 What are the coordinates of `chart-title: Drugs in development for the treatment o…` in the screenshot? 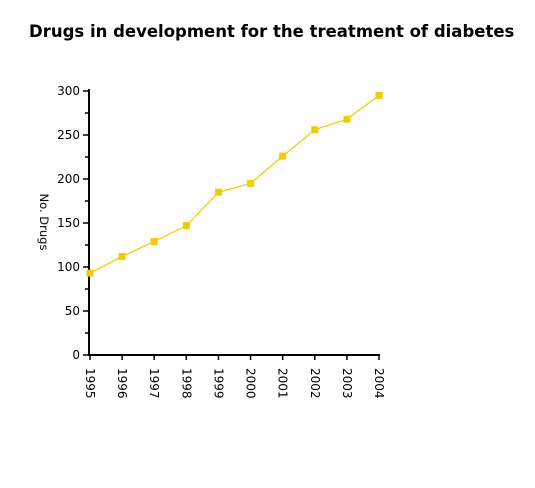 It's located at (272, 31).